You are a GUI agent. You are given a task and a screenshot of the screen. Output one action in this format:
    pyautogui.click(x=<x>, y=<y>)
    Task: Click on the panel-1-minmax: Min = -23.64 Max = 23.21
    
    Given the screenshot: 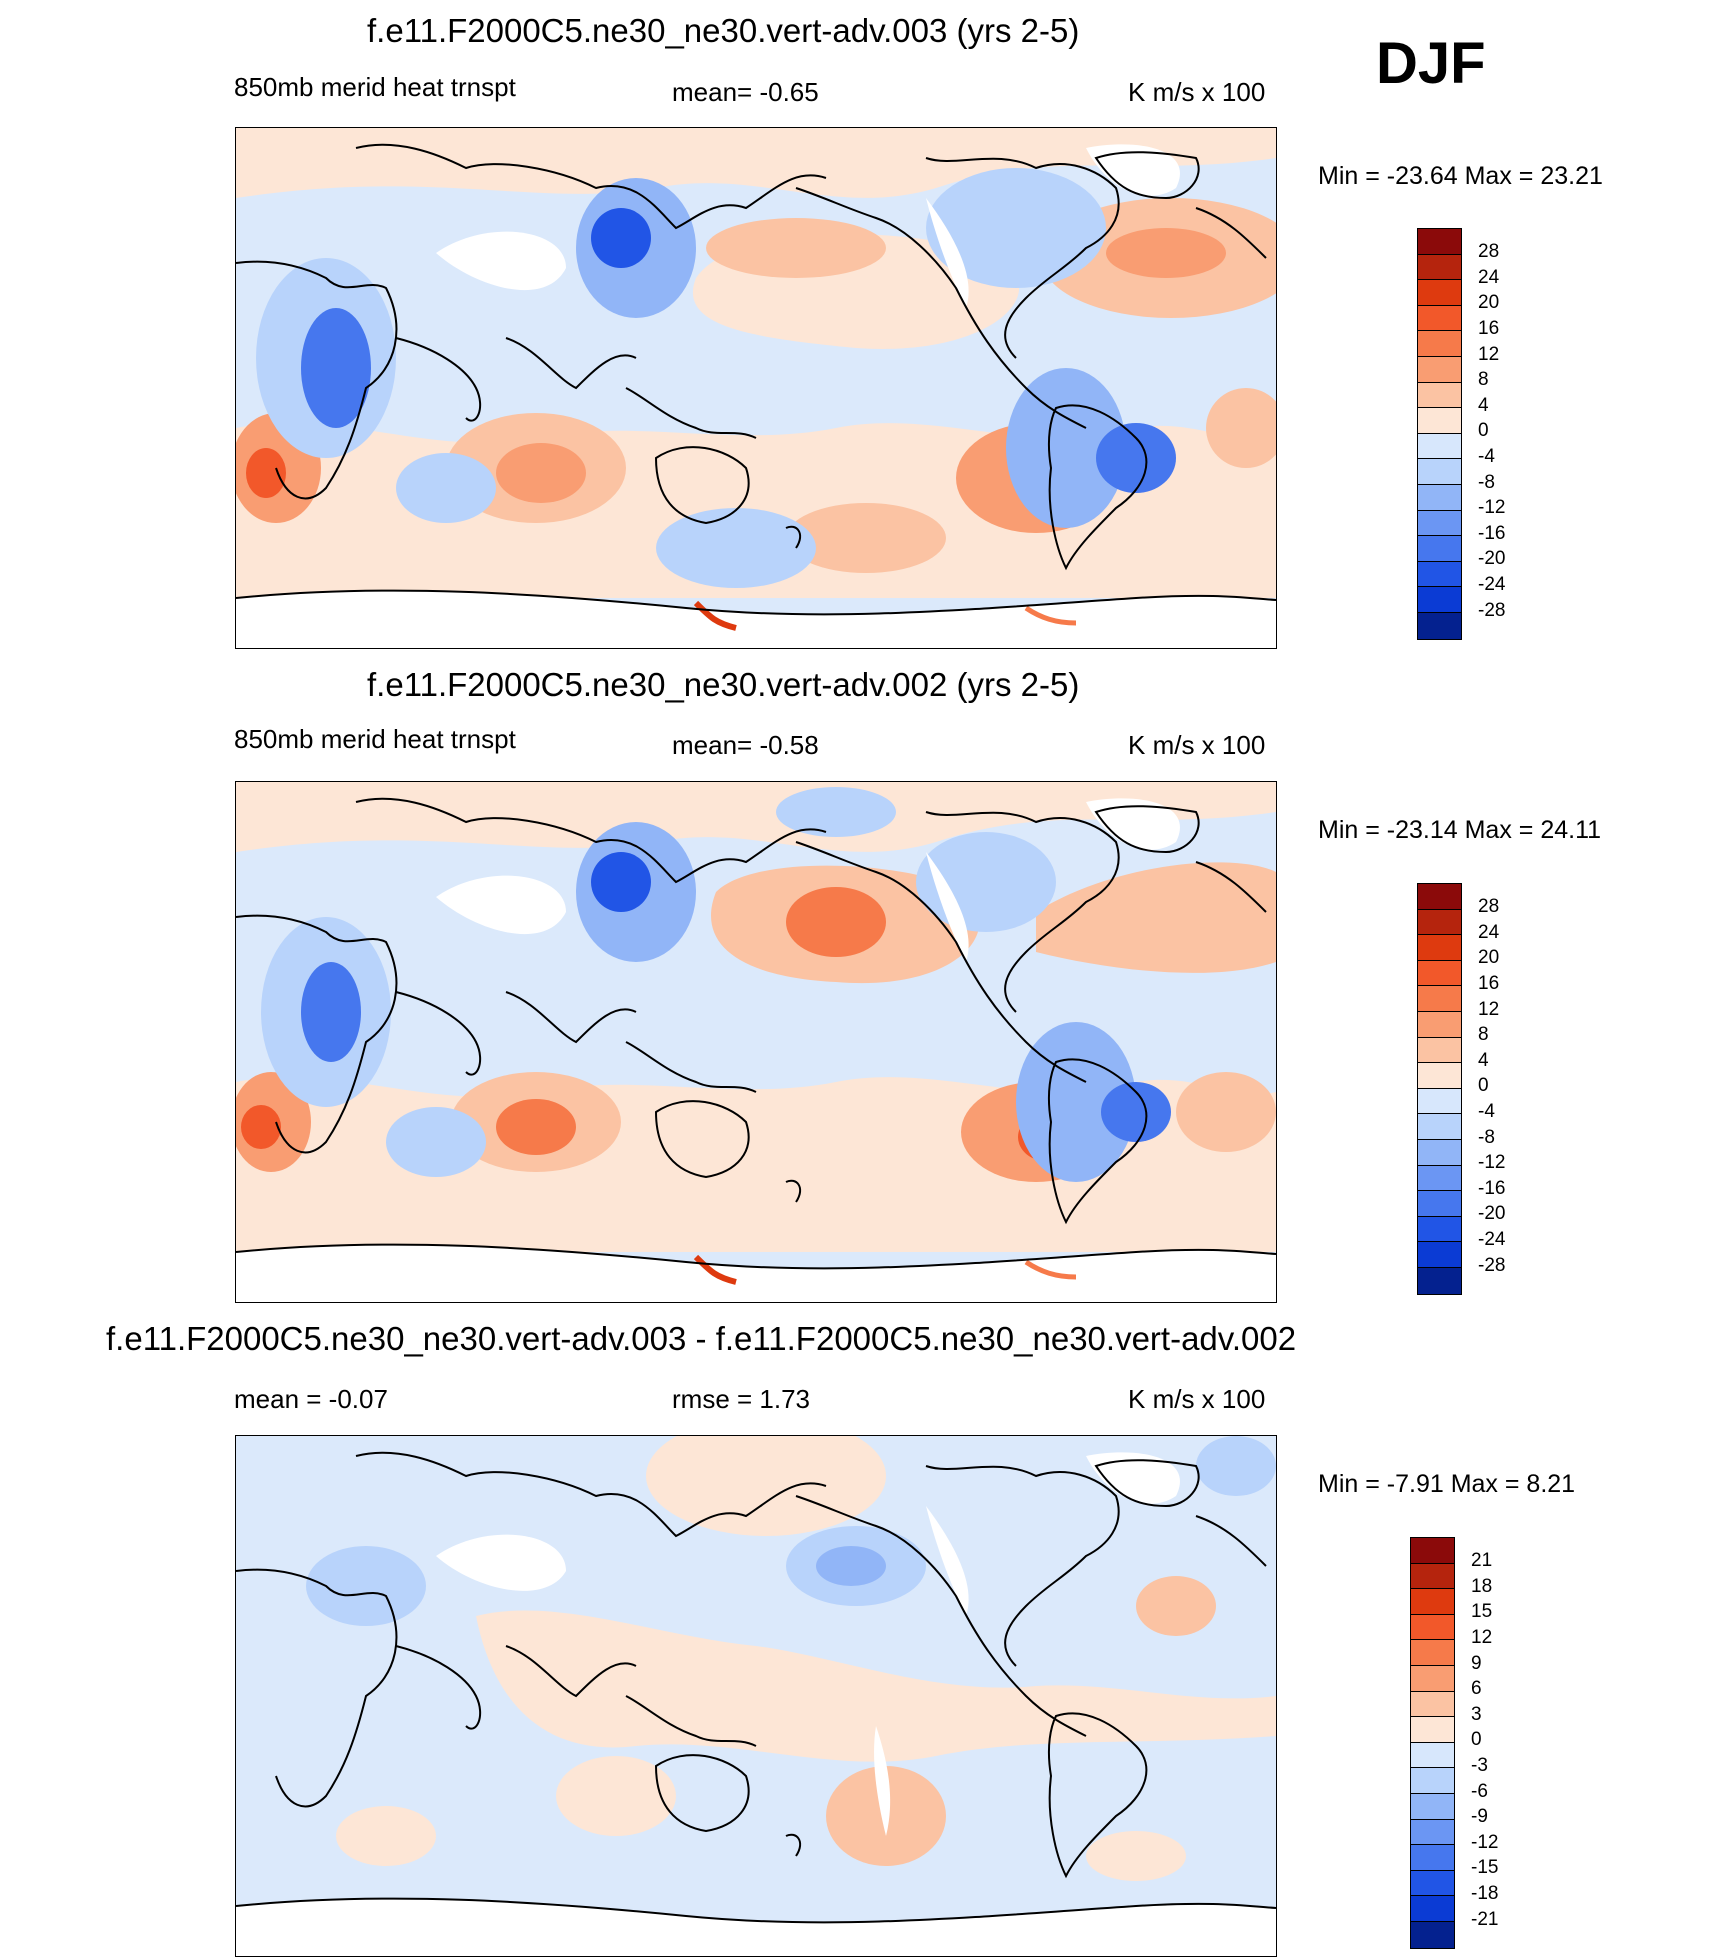 What is the action you would take?
    pyautogui.click(x=1460, y=176)
    